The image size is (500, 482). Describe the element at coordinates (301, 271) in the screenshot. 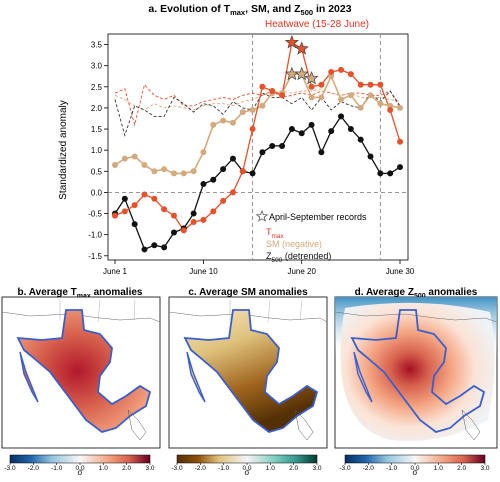

I see `x-tick-label: June 20` at that location.